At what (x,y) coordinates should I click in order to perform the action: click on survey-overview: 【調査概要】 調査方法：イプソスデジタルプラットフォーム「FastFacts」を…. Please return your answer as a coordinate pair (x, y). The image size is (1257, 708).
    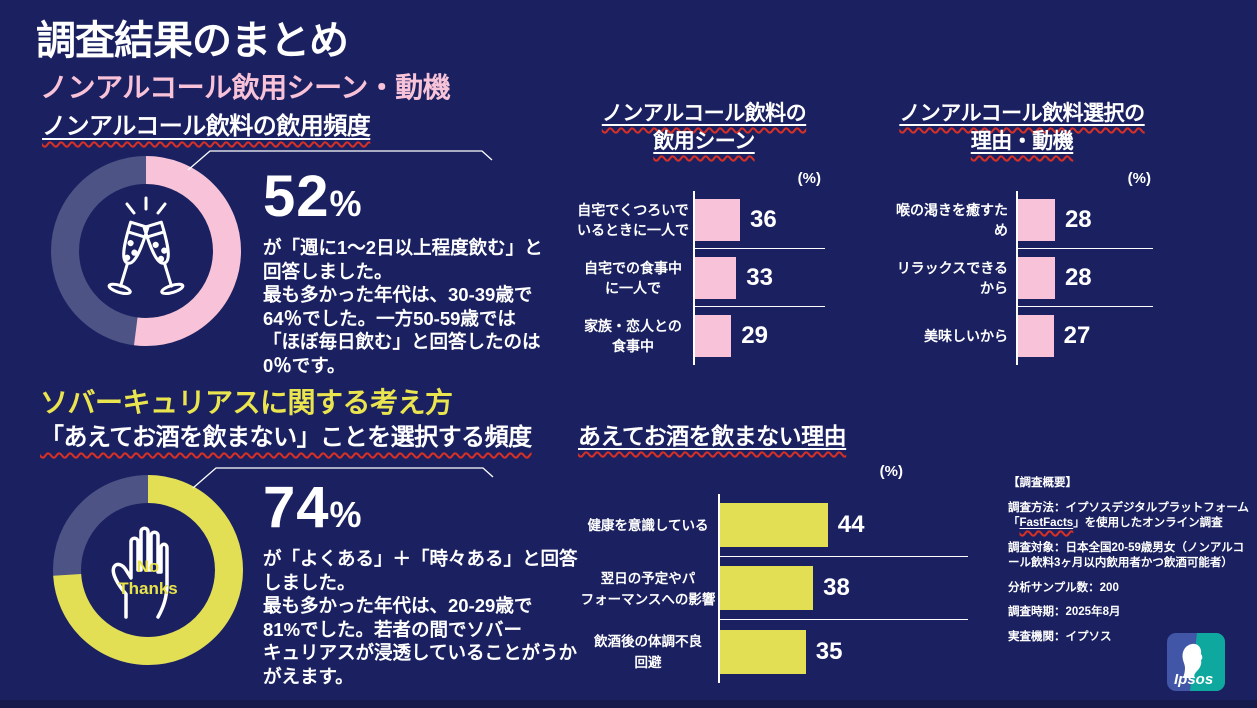
    Looking at the image, I should click on (1130, 565).